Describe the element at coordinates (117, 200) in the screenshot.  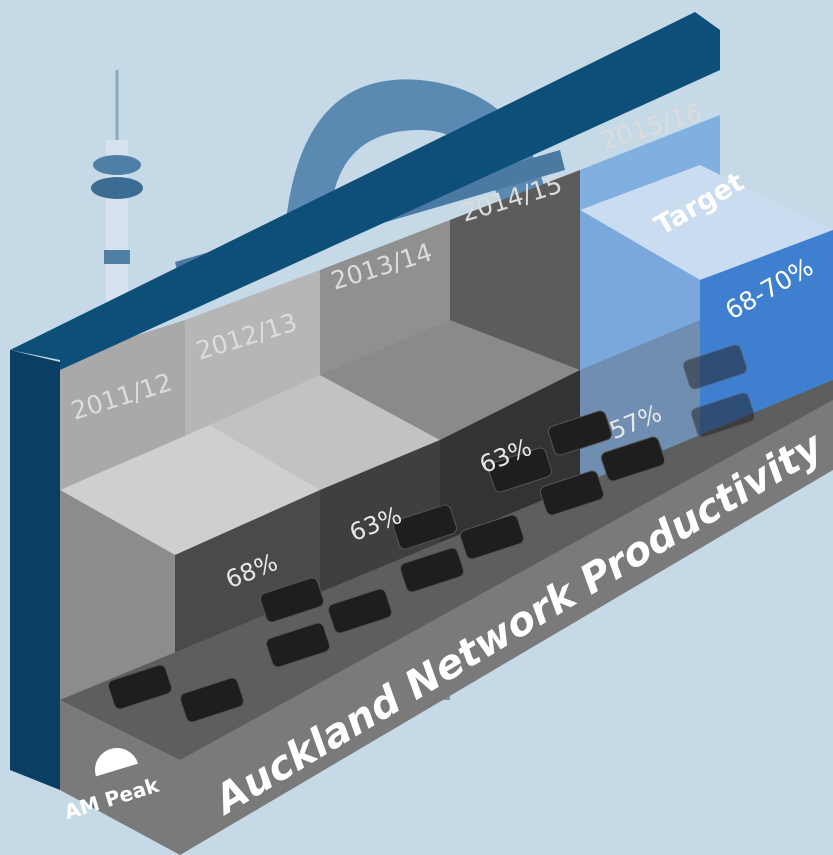
I see `sky-tower` at that location.